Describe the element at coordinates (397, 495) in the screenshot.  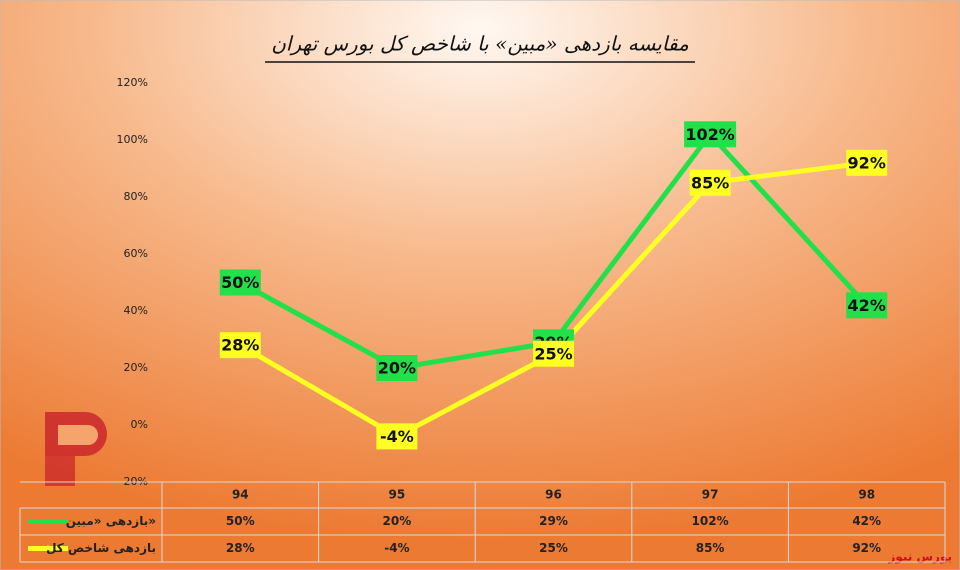
I see `x-tick-label: 95` at that location.